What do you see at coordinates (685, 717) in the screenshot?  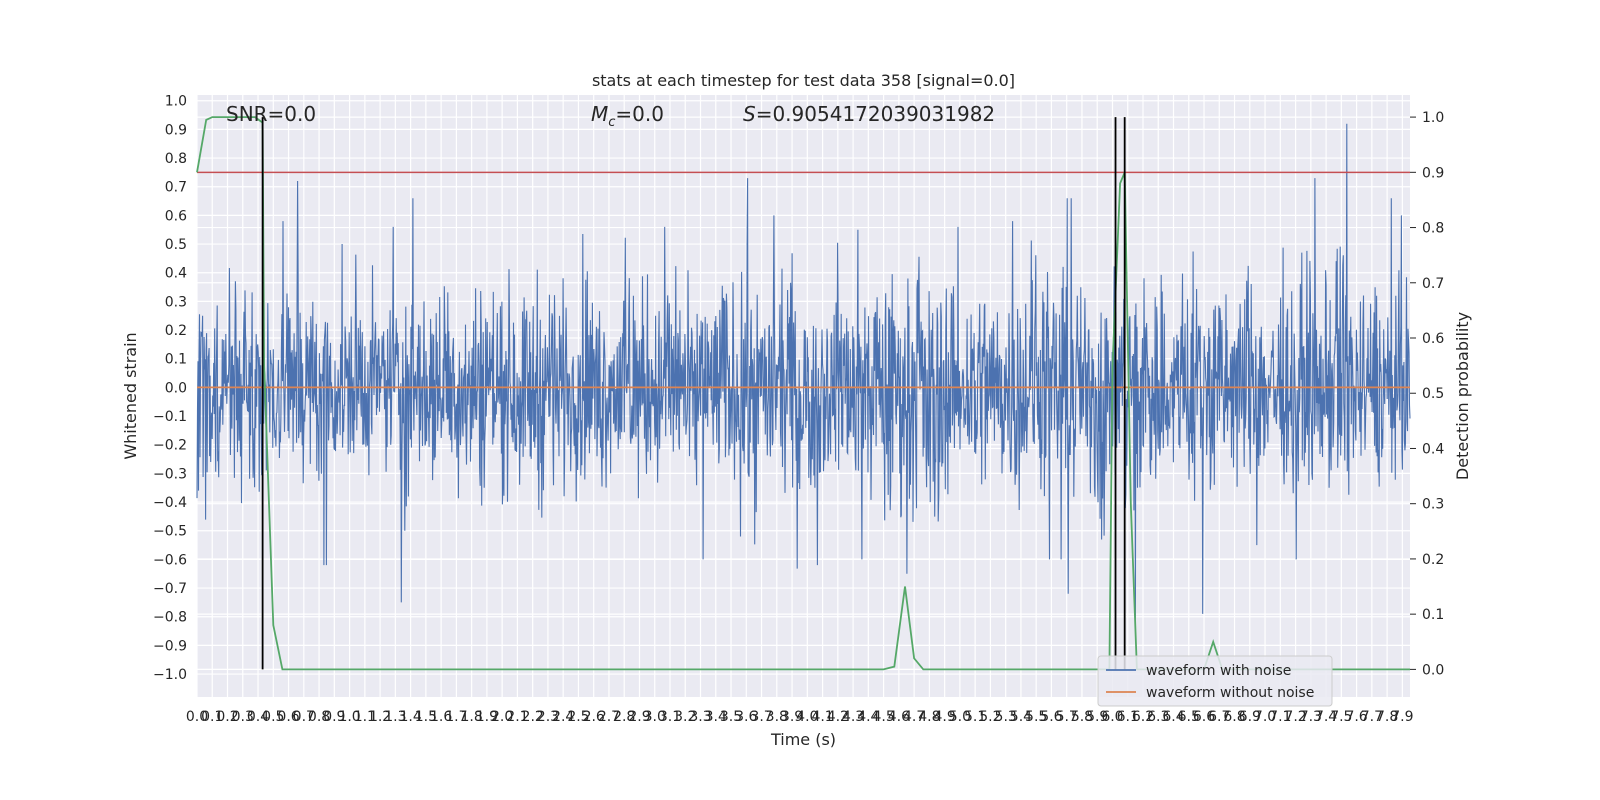 I see `x-tick-label: 3.2` at bounding box center [685, 717].